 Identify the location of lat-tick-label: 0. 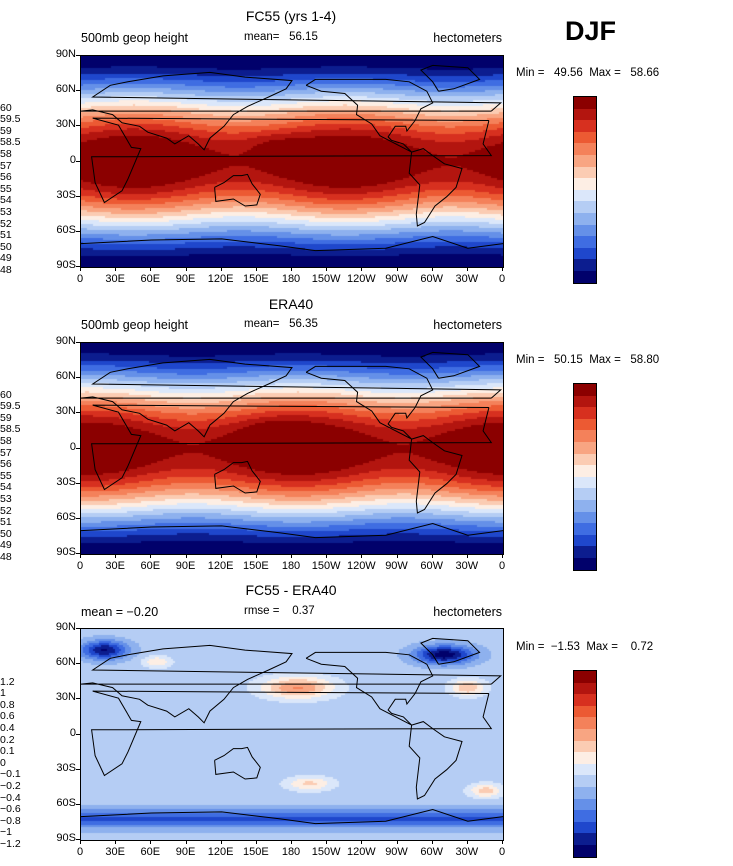
(72, 446).